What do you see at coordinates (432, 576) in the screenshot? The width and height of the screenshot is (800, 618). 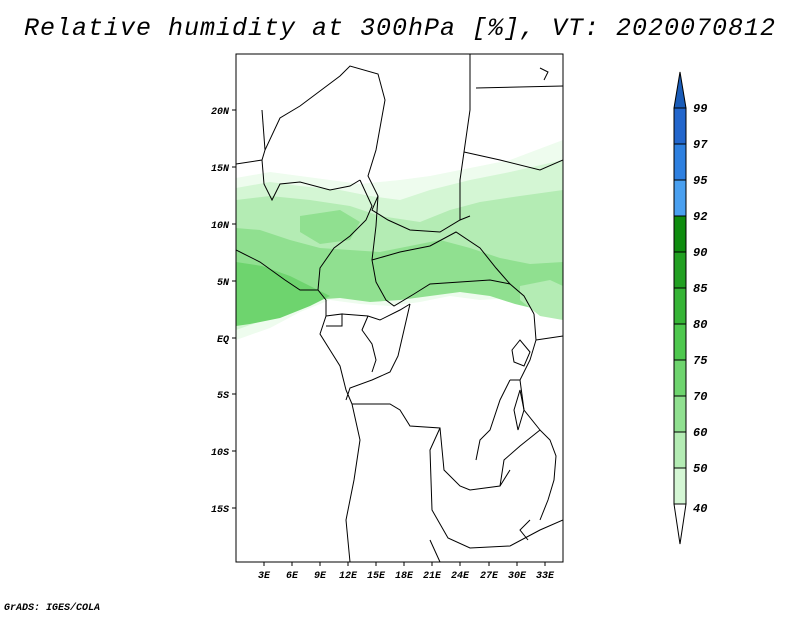 I see `lon-tick-label: 21E` at bounding box center [432, 576].